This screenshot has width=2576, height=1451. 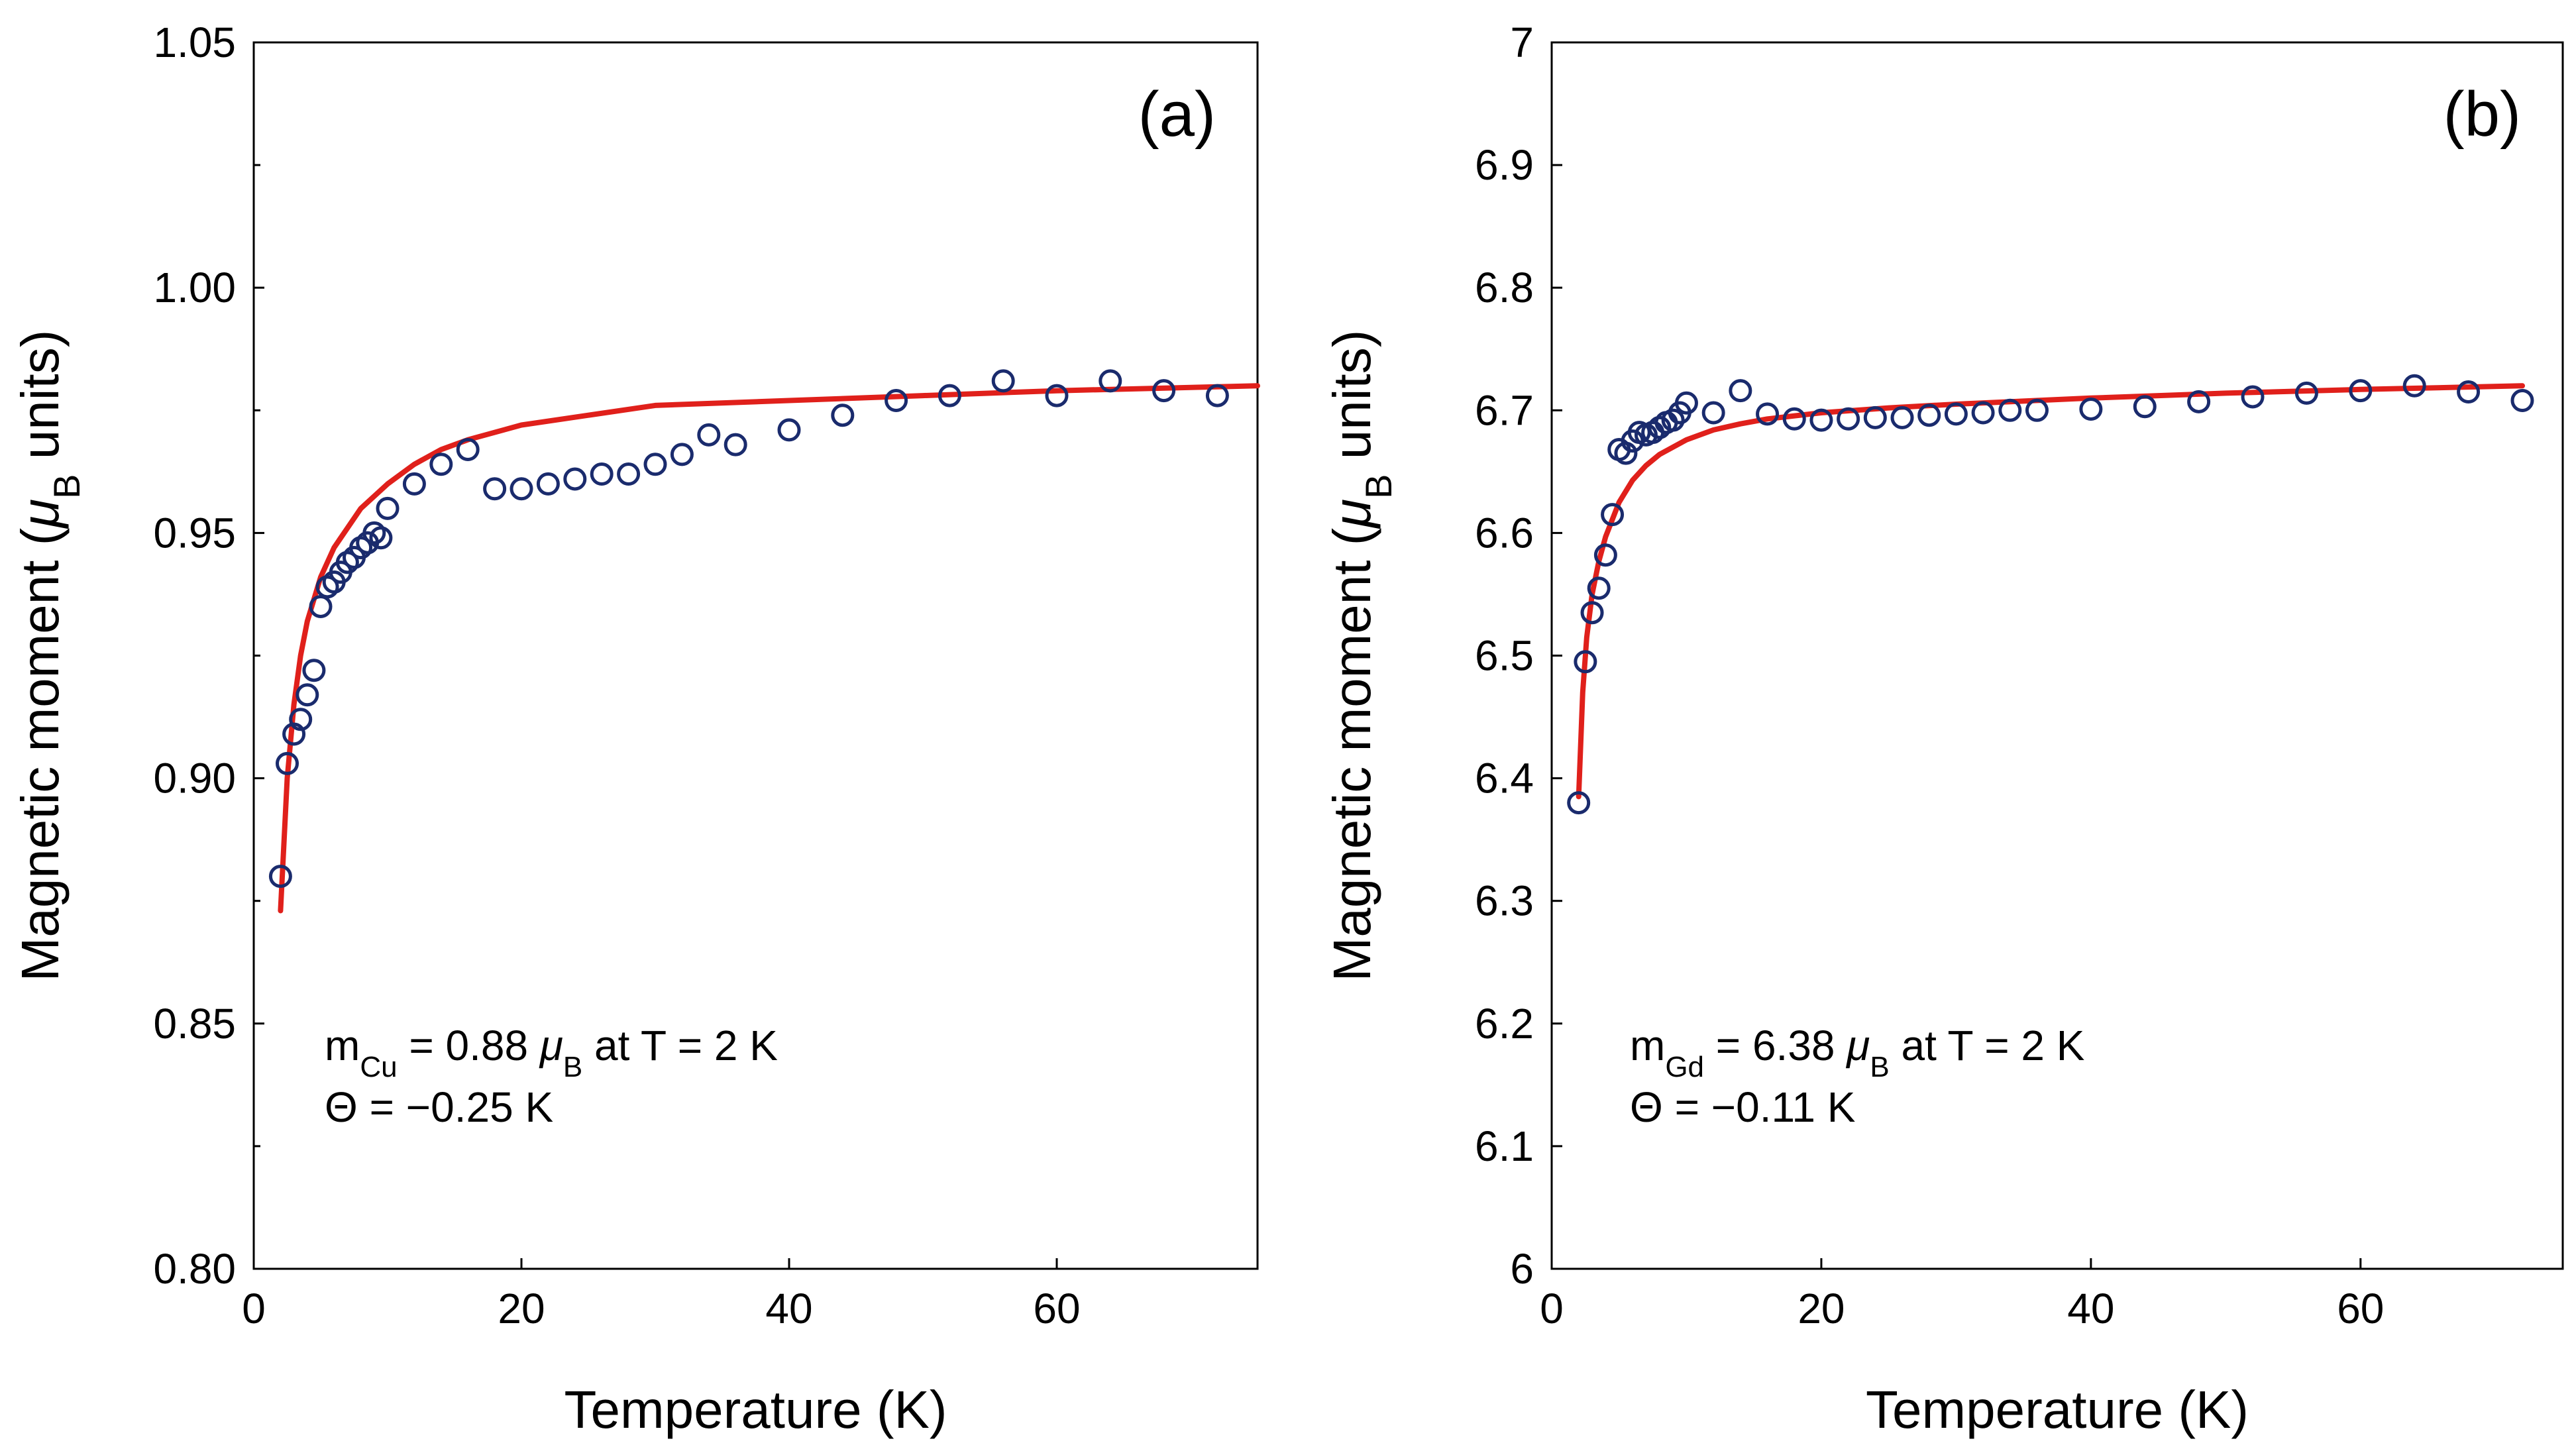 What do you see at coordinates (194, 42) in the screenshot?
I see `y-tick-label: 1.05` at bounding box center [194, 42].